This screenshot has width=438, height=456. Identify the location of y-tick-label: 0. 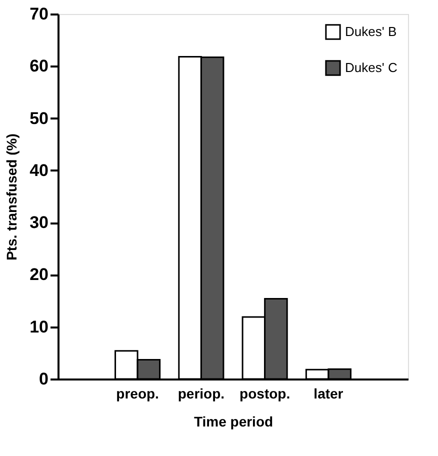
(43, 379).